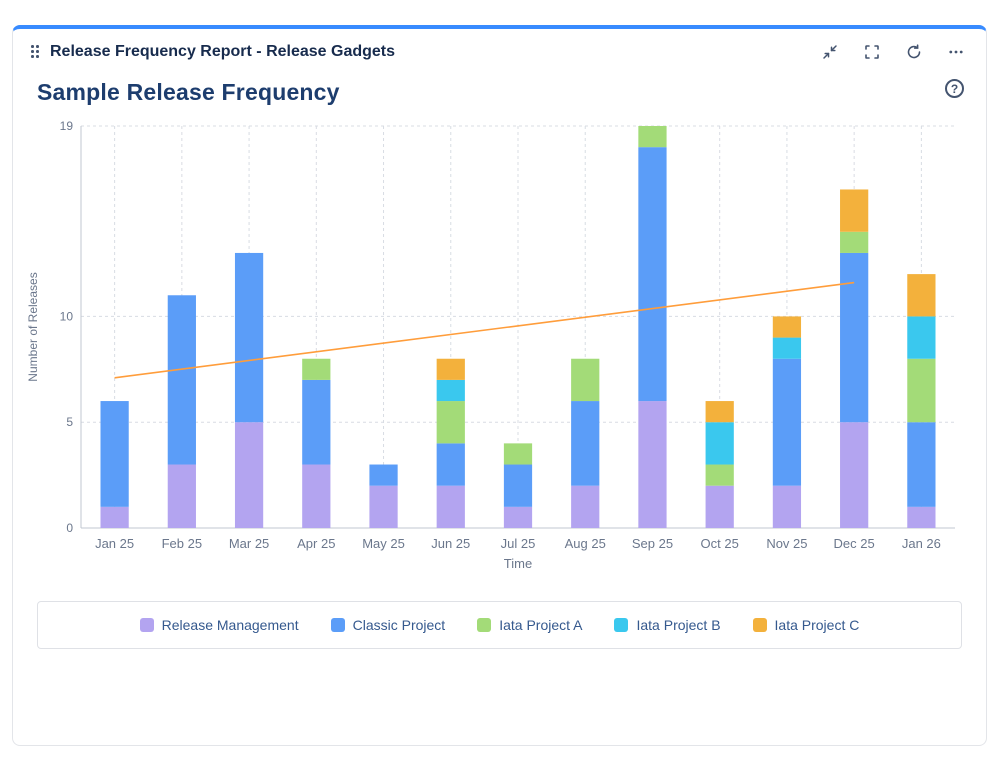 The image size is (999, 768). I want to click on legend-item: Iata Project C, so click(806, 625).